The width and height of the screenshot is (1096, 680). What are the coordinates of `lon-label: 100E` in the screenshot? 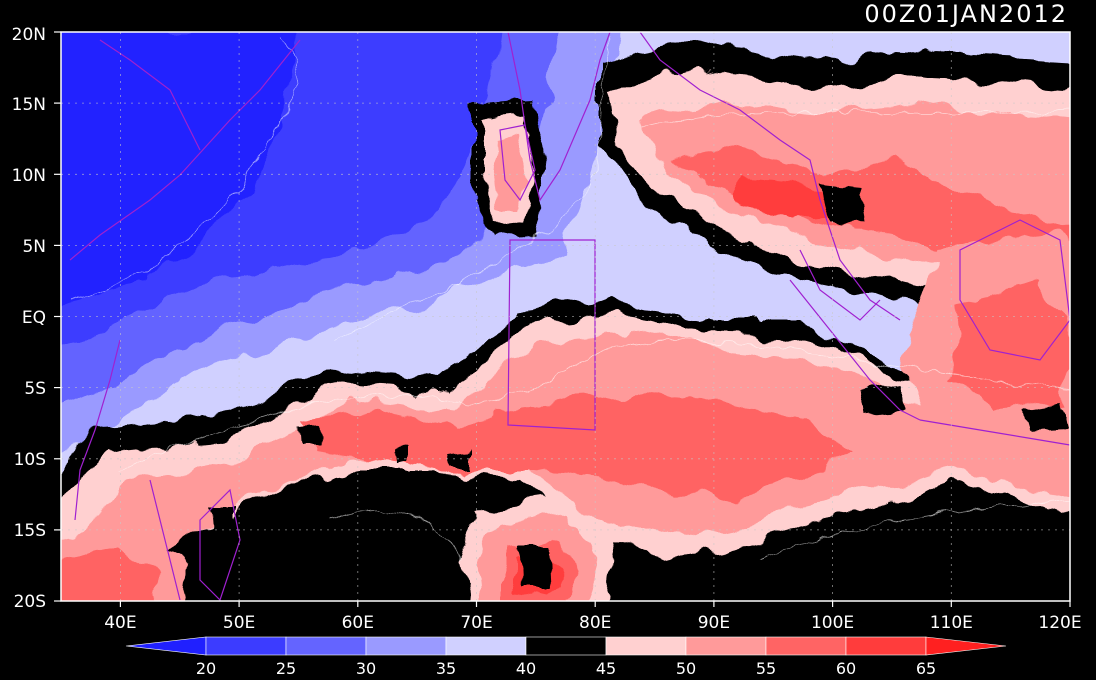 It's located at (832, 623).